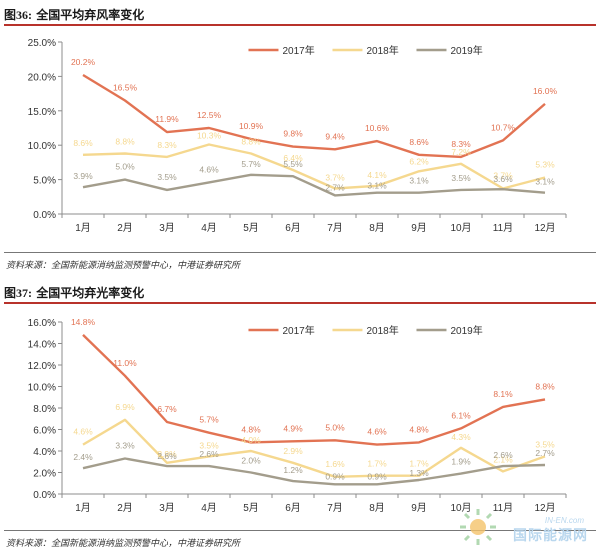 This screenshot has height=555, width=600. I want to click on x-tick-label: 8月, so click(377, 508).